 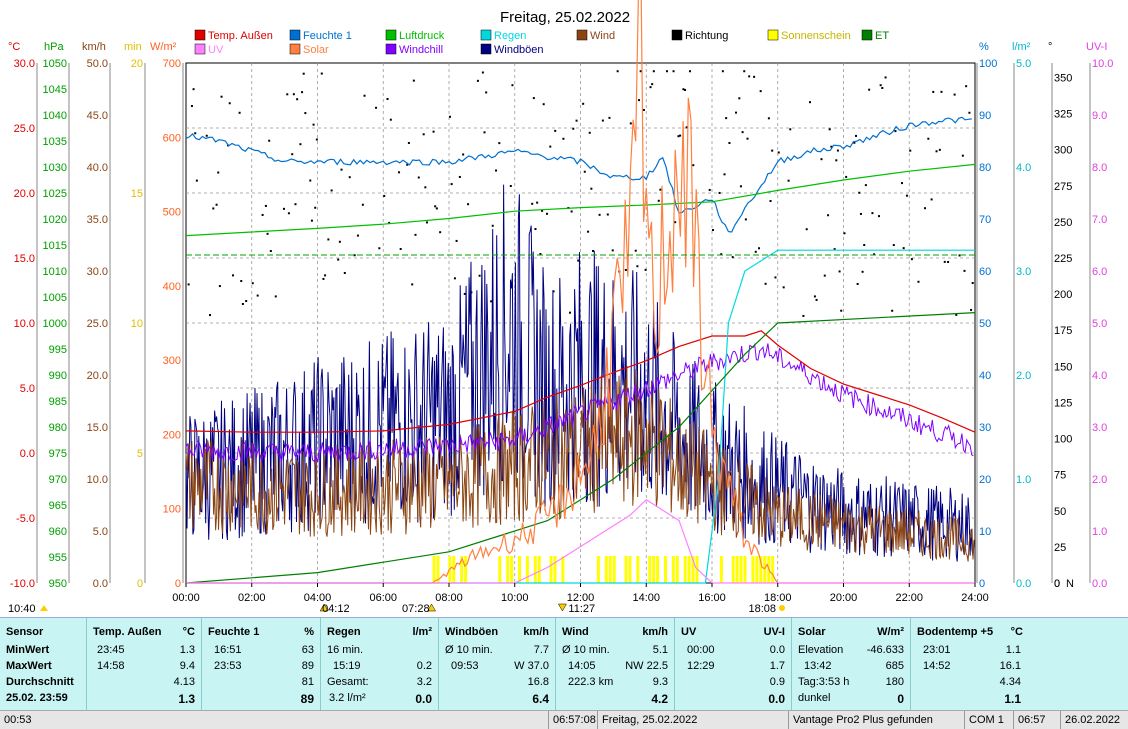 What do you see at coordinates (27, 389) in the screenshot?
I see `left-axis-temp-tick: 5.0` at bounding box center [27, 389].